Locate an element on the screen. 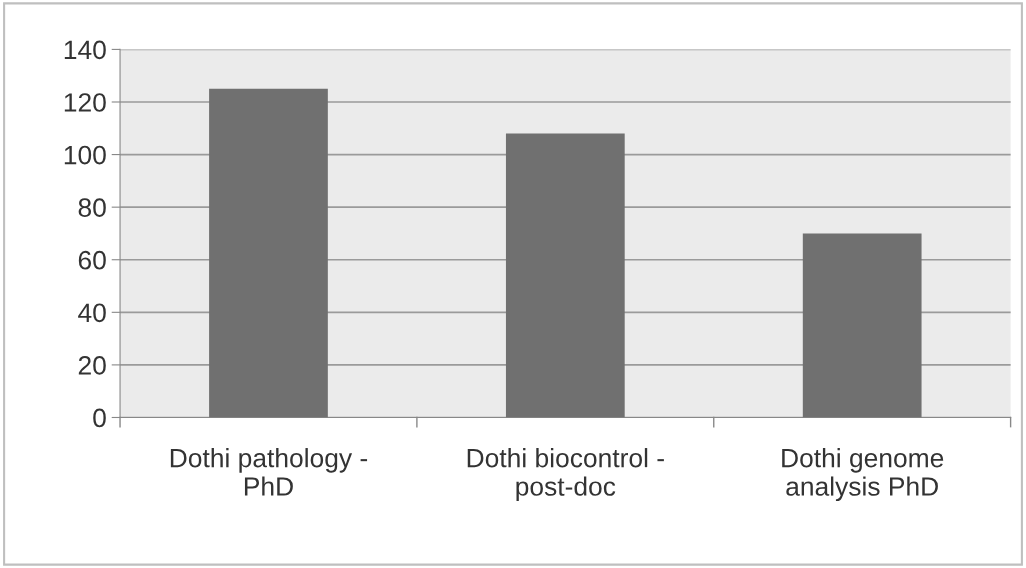 This screenshot has height=568, width=1026. y-tick-label: 0 is located at coordinates (99, 418).